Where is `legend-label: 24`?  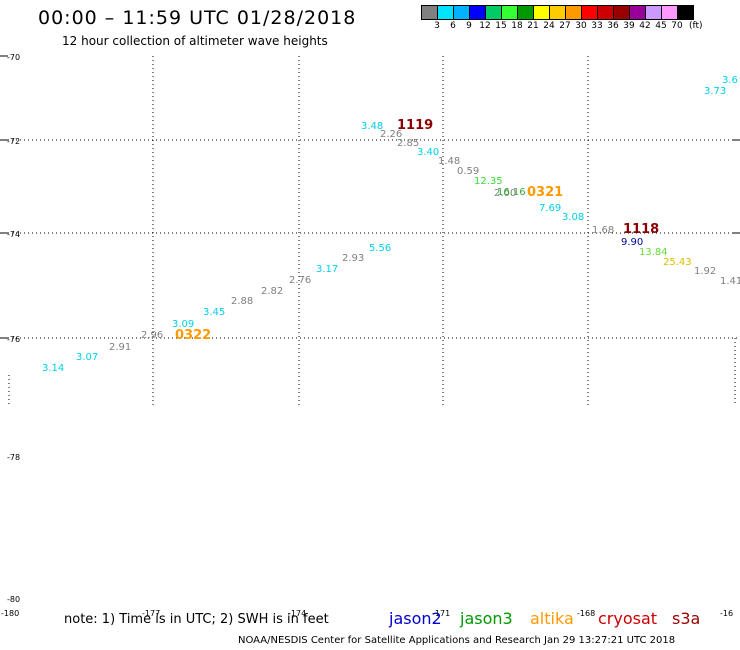 legend-label: 24 is located at coordinates (549, 26).